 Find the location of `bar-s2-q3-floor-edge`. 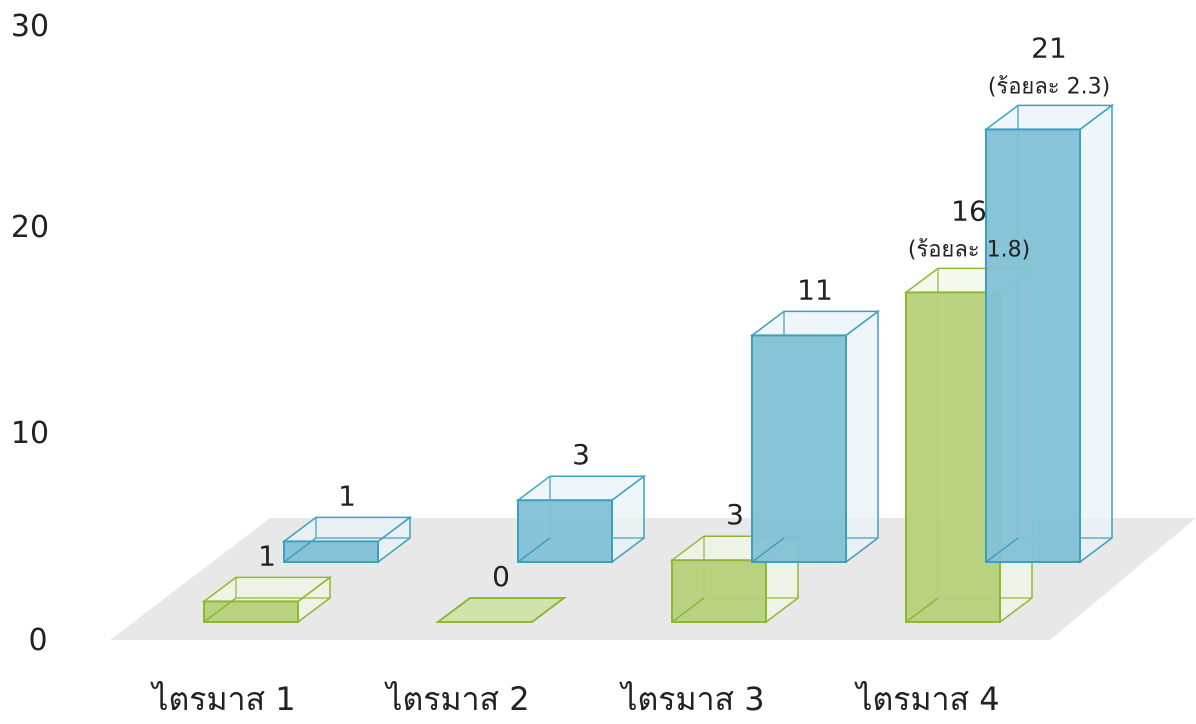

bar-s2-q3-floor-edge is located at coordinates (768, 550).